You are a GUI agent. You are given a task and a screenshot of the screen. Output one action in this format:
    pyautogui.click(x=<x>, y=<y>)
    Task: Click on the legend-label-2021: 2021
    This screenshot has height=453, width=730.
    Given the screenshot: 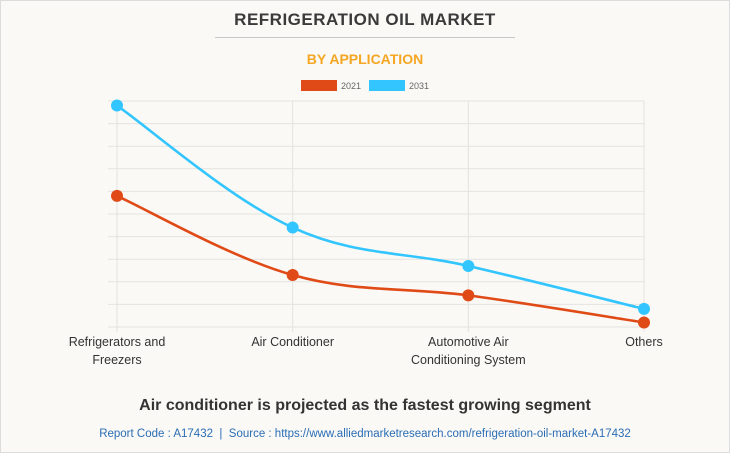 What is the action you would take?
    pyautogui.click(x=350, y=85)
    